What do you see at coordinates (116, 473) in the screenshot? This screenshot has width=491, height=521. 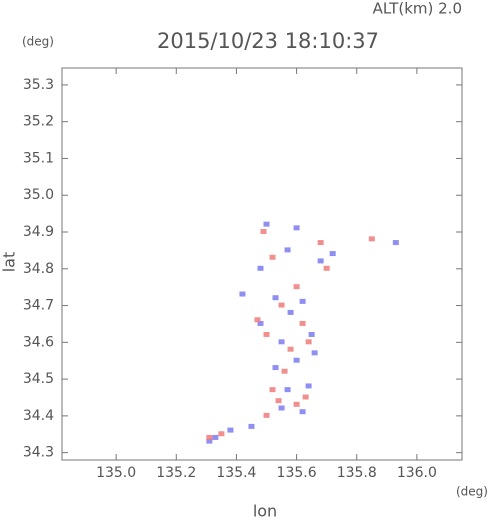 I see `x-tick-label: 135.0` at bounding box center [116, 473].